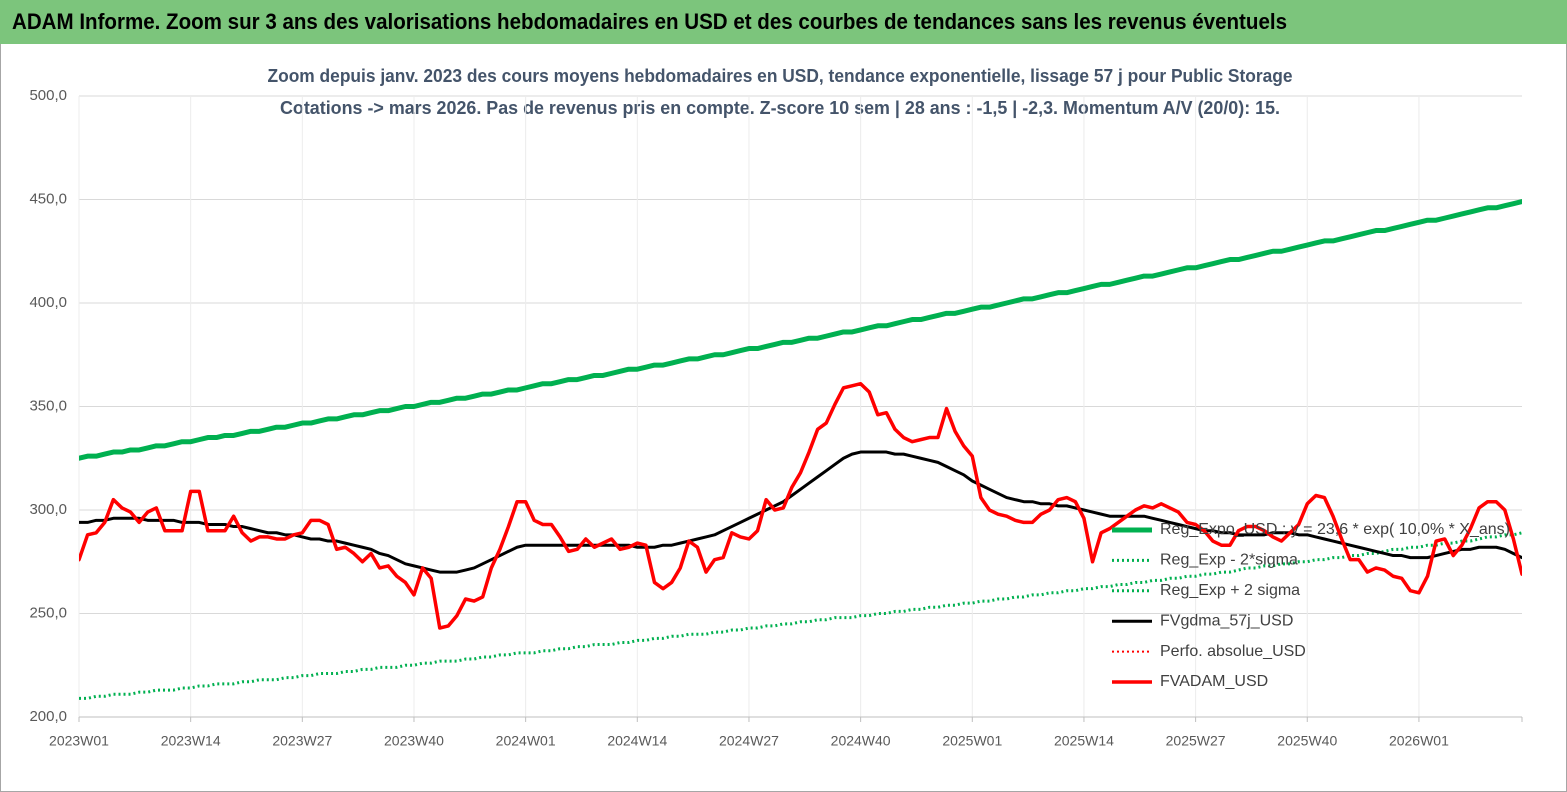  Describe the element at coordinates (48, 612) in the screenshot. I see `y-tick-label: 250,0` at that location.